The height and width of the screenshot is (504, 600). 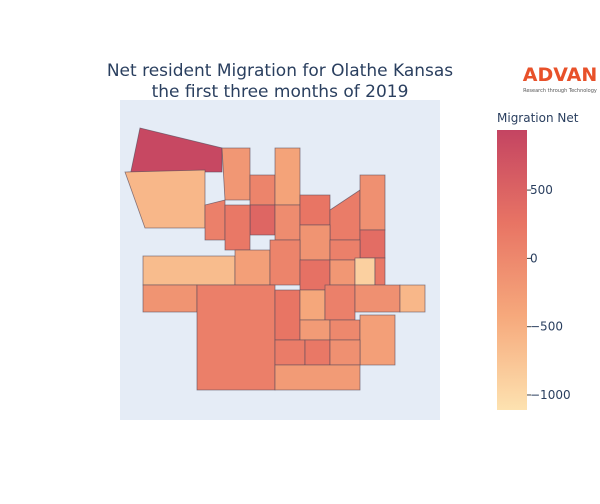 What do you see at coordinates (534, 258) in the screenshot?
I see `colorbar-tick-label: 0` at bounding box center [534, 258].